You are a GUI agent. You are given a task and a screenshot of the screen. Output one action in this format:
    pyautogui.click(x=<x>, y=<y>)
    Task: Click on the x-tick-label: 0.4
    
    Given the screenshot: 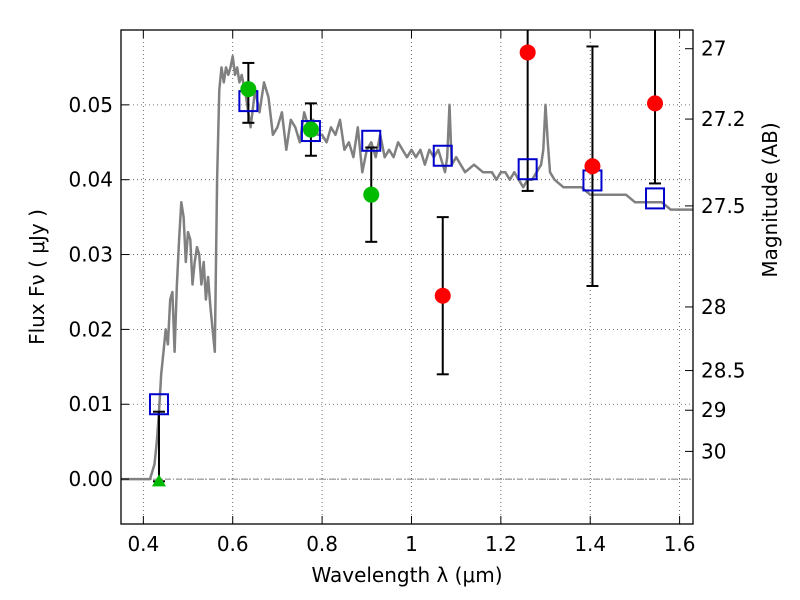 What is the action you would take?
    pyautogui.click(x=143, y=544)
    